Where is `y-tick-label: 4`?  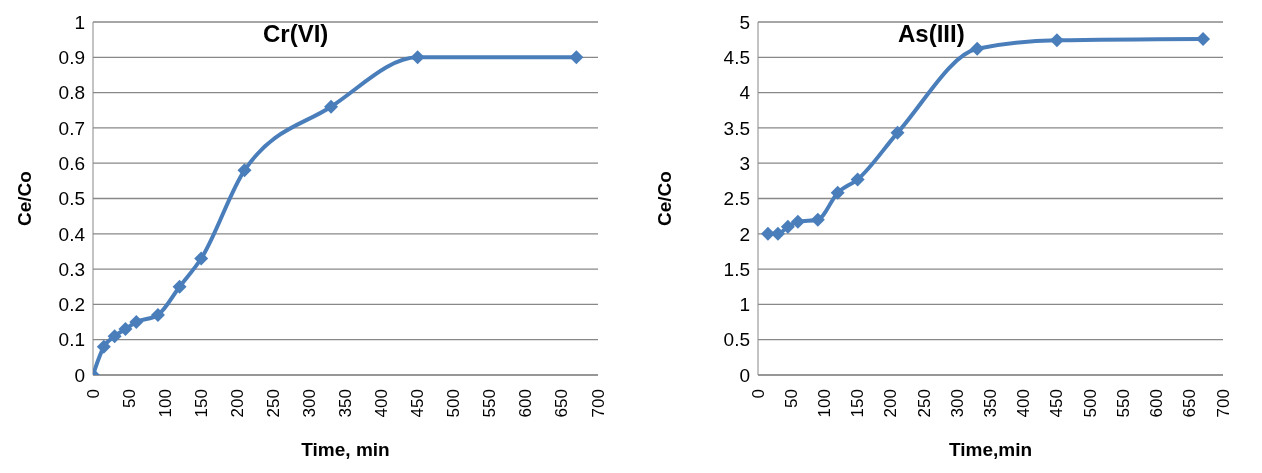
y-tick-label: 4 is located at coordinates (745, 93).